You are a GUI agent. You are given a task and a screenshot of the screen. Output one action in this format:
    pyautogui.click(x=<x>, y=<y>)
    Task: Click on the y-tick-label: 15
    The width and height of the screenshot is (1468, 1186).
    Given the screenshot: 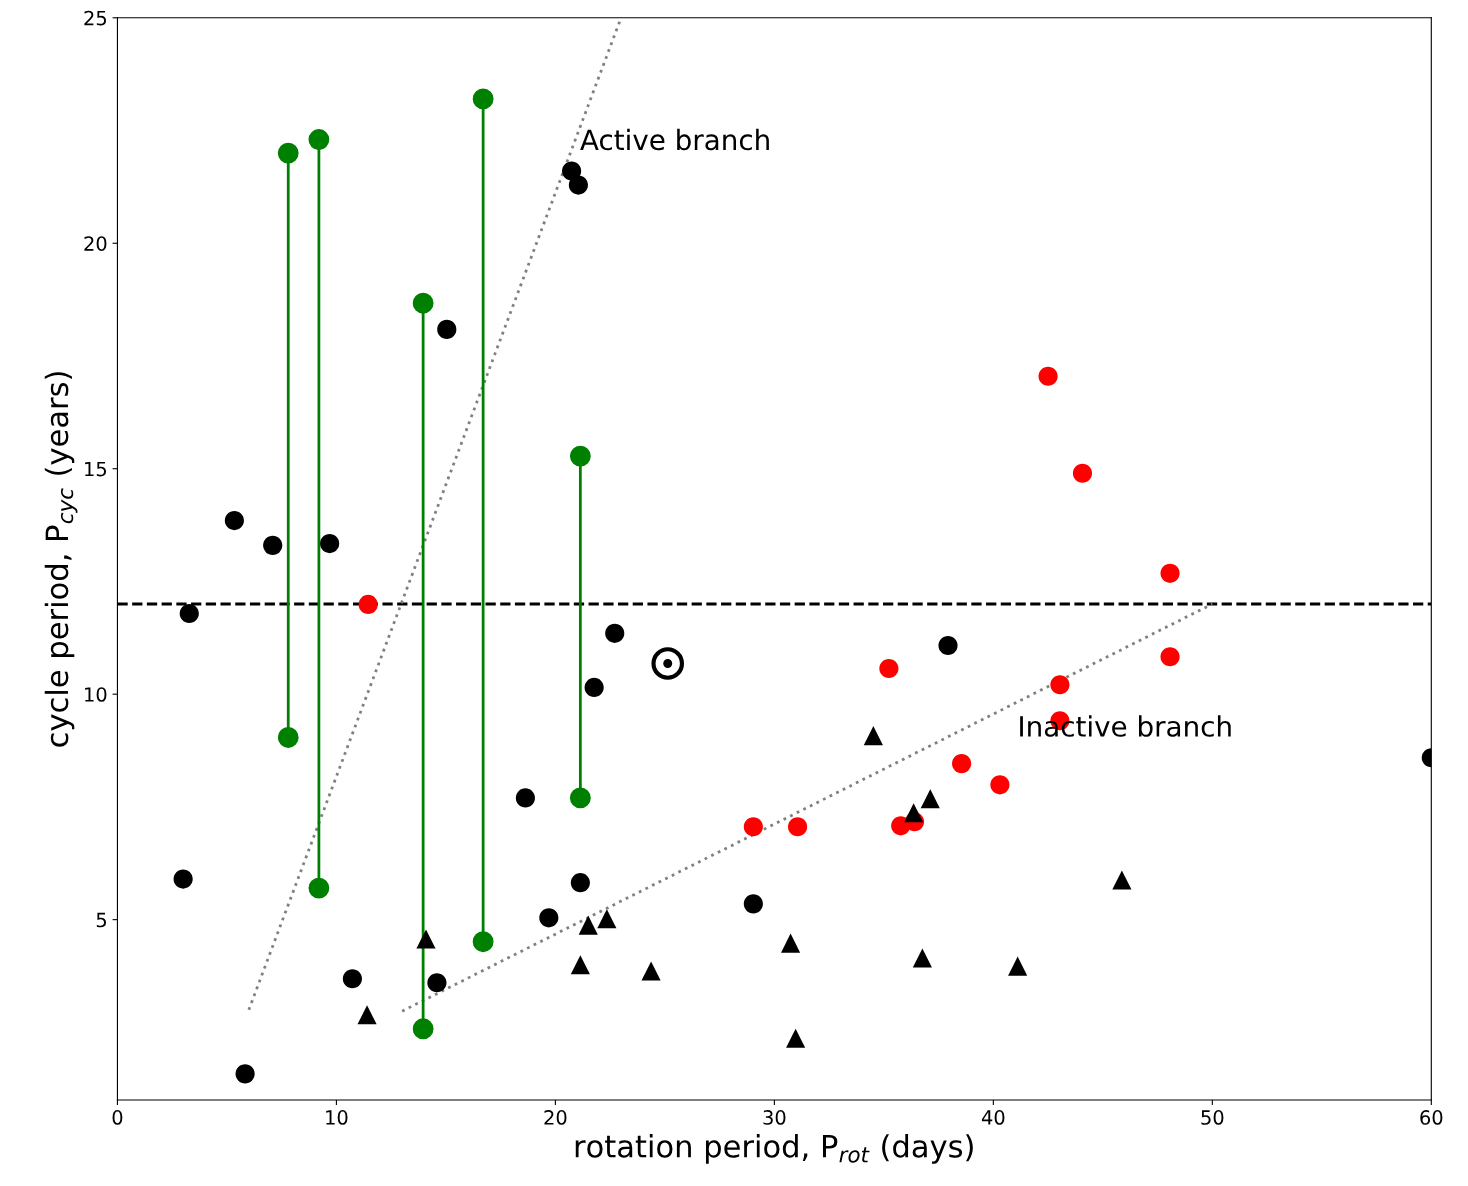 What is the action you would take?
    pyautogui.click(x=96, y=469)
    